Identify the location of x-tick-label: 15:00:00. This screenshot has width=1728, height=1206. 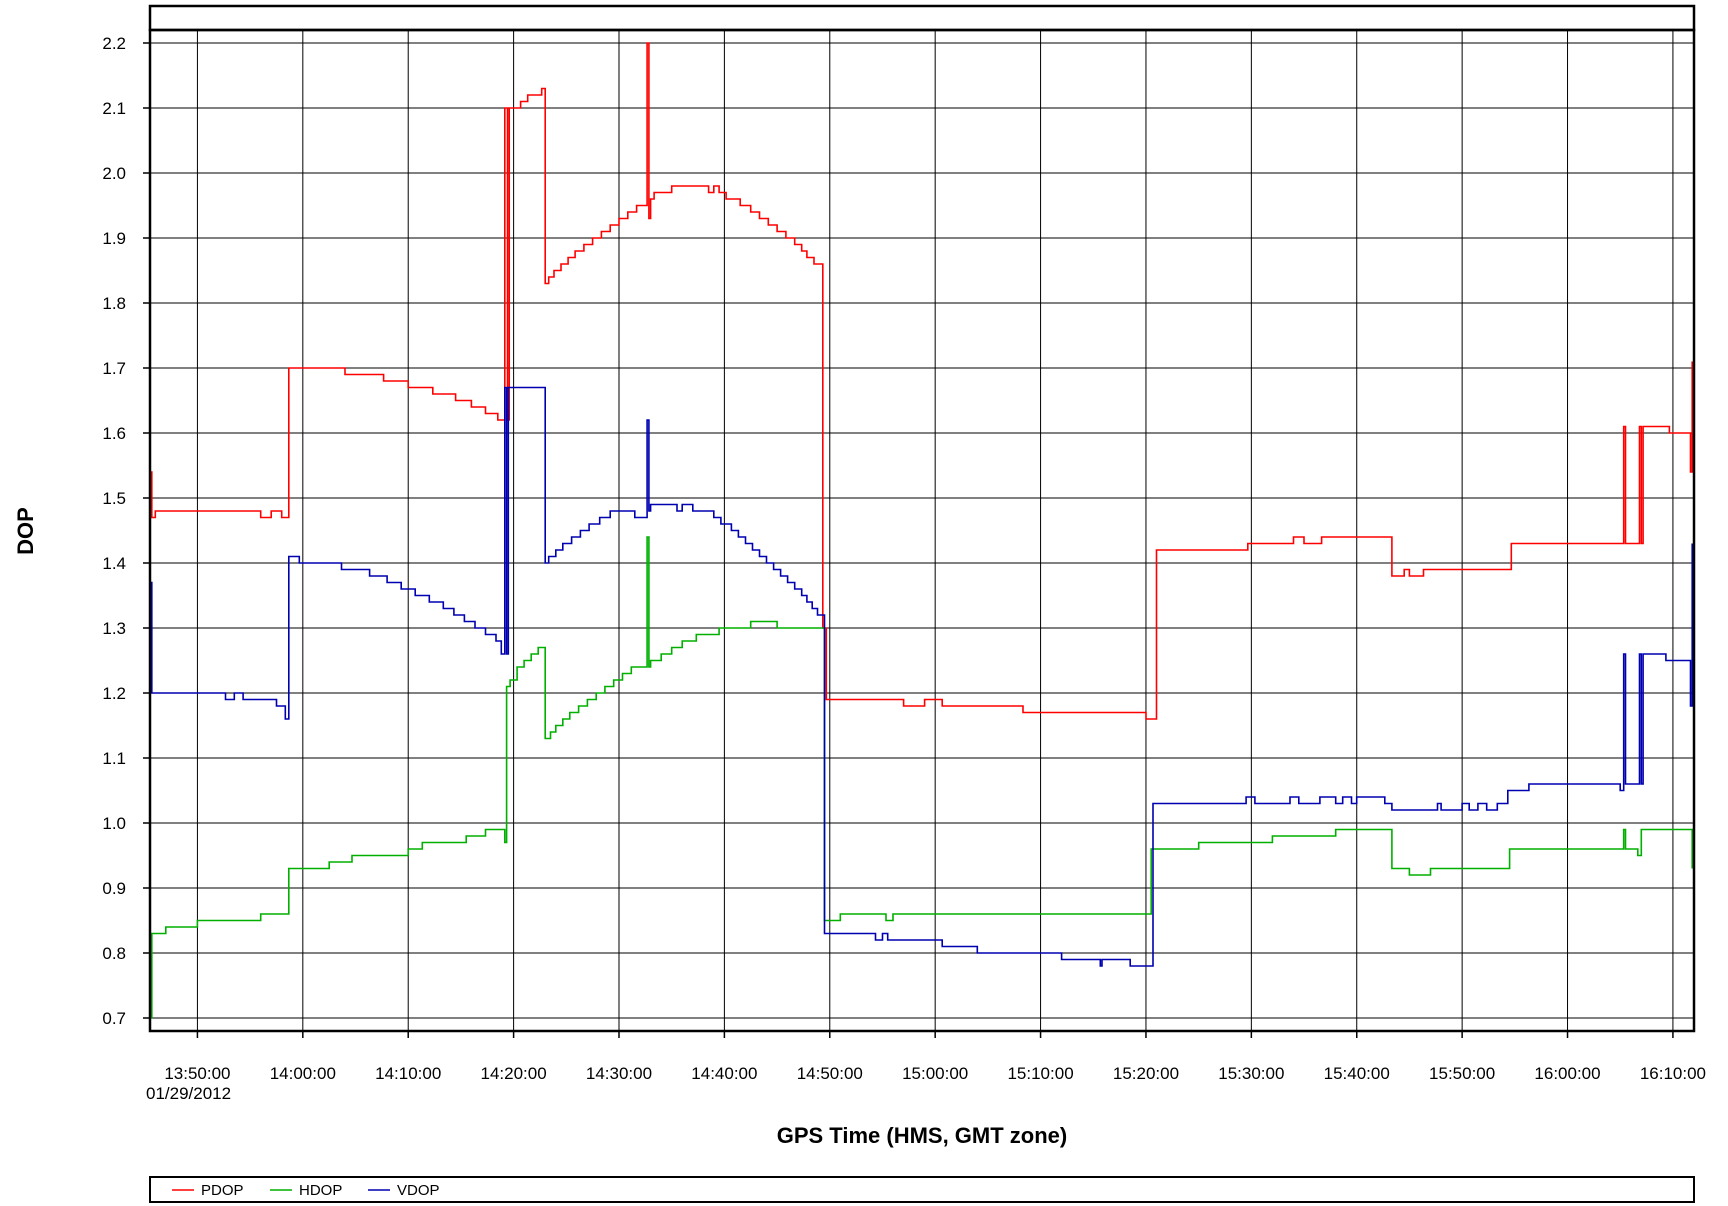
(935, 1073).